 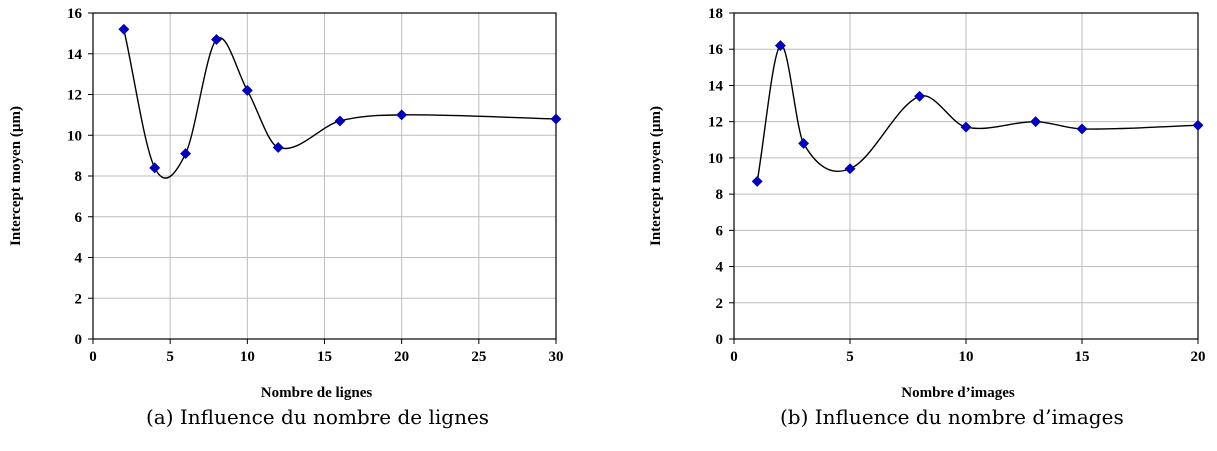 What do you see at coordinates (556, 357) in the screenshot?
I see `x-tick-label: 30` at bounding box center [556, 357].